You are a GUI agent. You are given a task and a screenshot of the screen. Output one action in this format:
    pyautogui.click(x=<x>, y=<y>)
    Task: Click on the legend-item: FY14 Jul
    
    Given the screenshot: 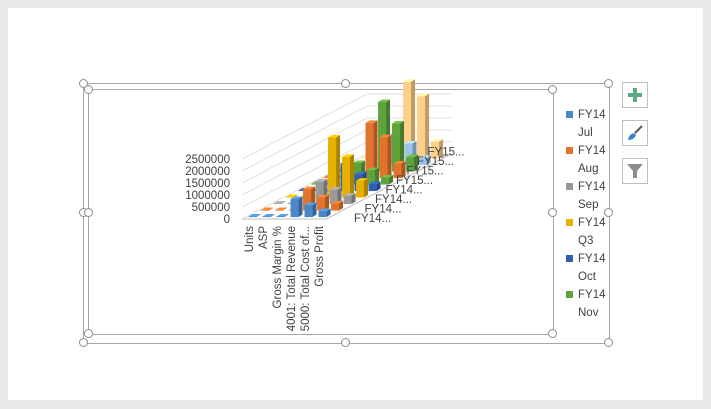 What is the action you would take?
    pyautogui.click(x=586, y=124)
    